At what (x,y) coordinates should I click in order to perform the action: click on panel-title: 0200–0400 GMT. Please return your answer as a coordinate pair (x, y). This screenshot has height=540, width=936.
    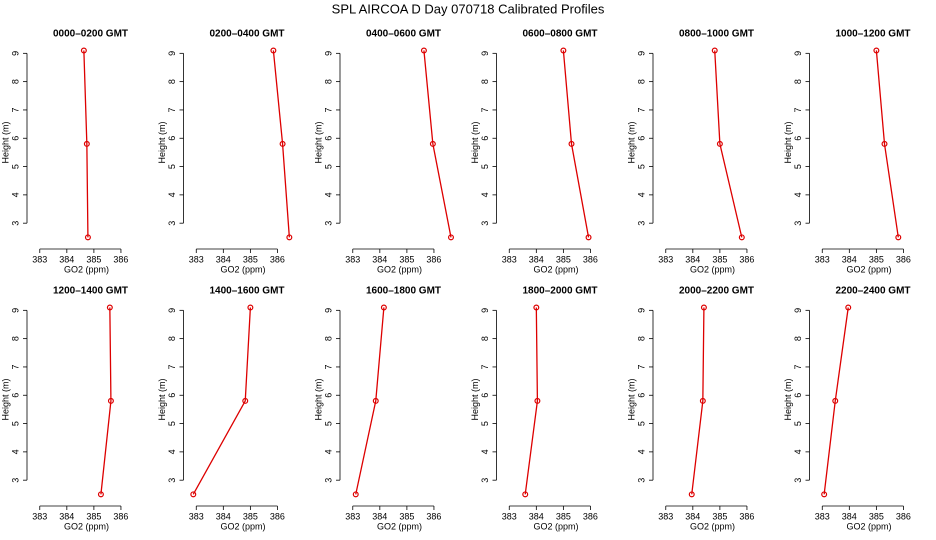
    Looking at the image, I should click on (246, 34).